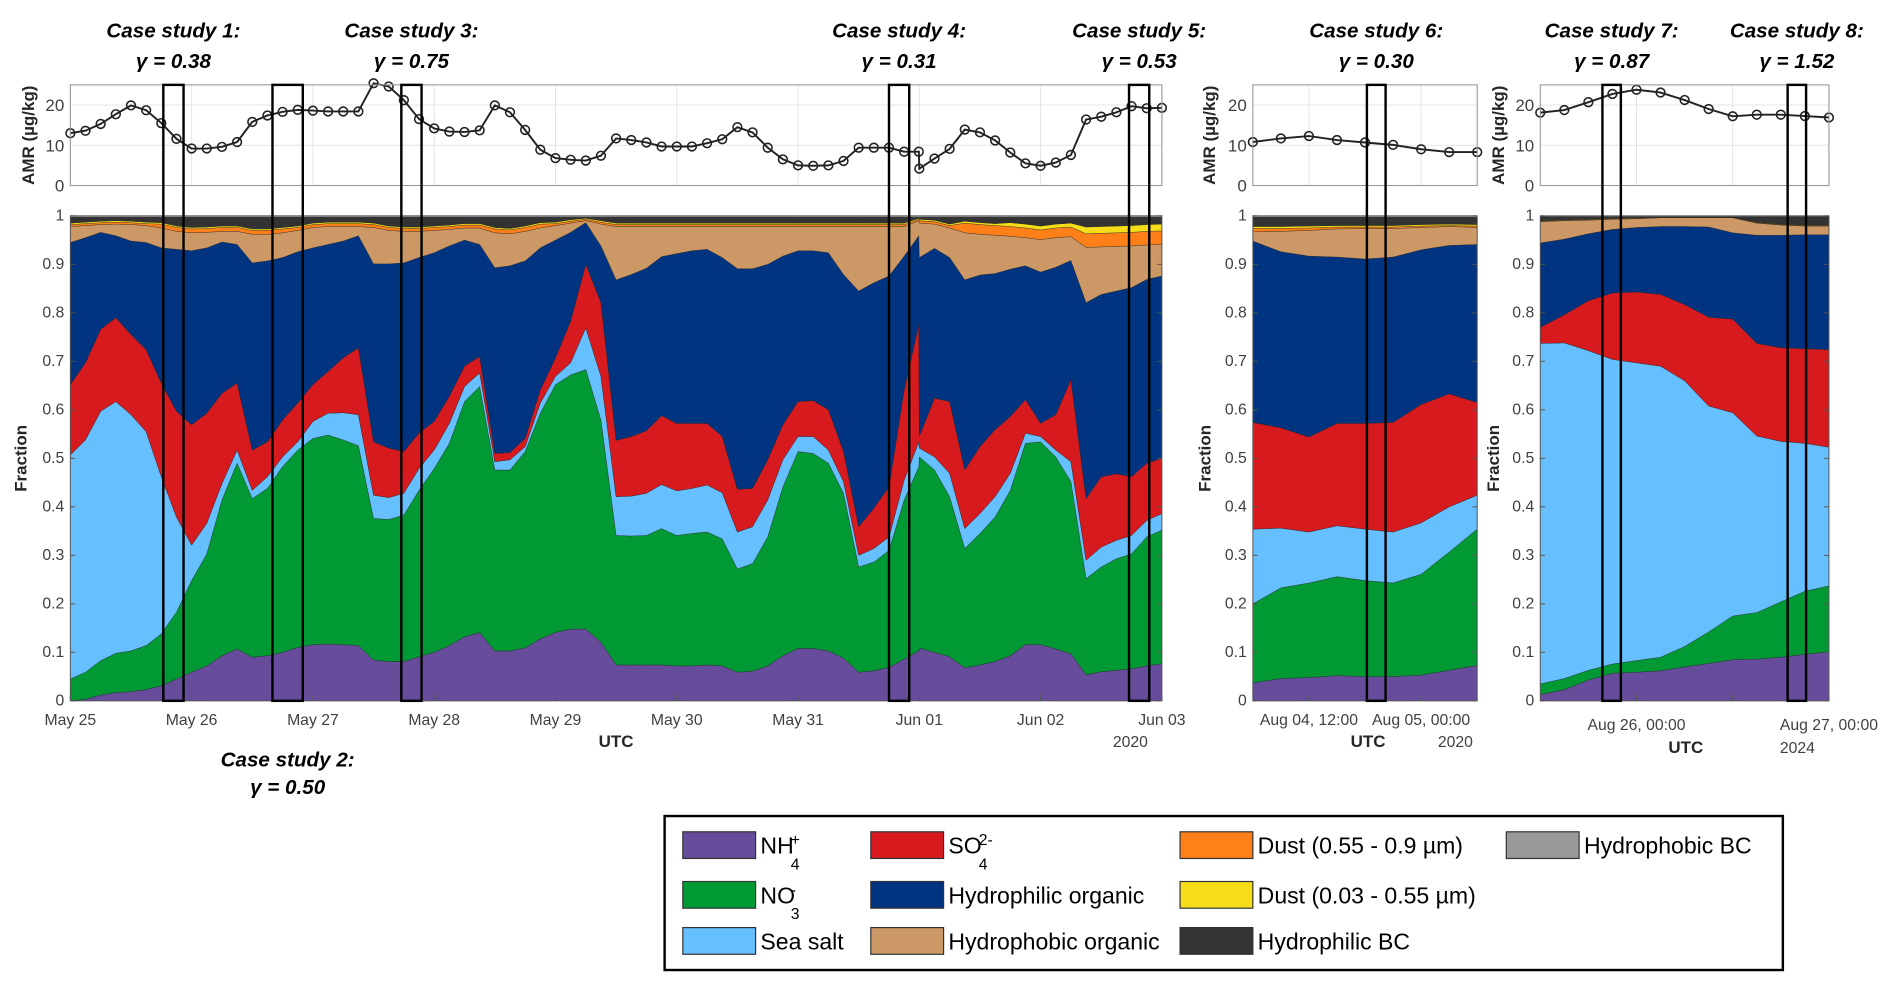  What do you see at coordinates (795, 914) in the screenshot?
I see `legend-label-subscript: 3` at bounding box center [795, 914].